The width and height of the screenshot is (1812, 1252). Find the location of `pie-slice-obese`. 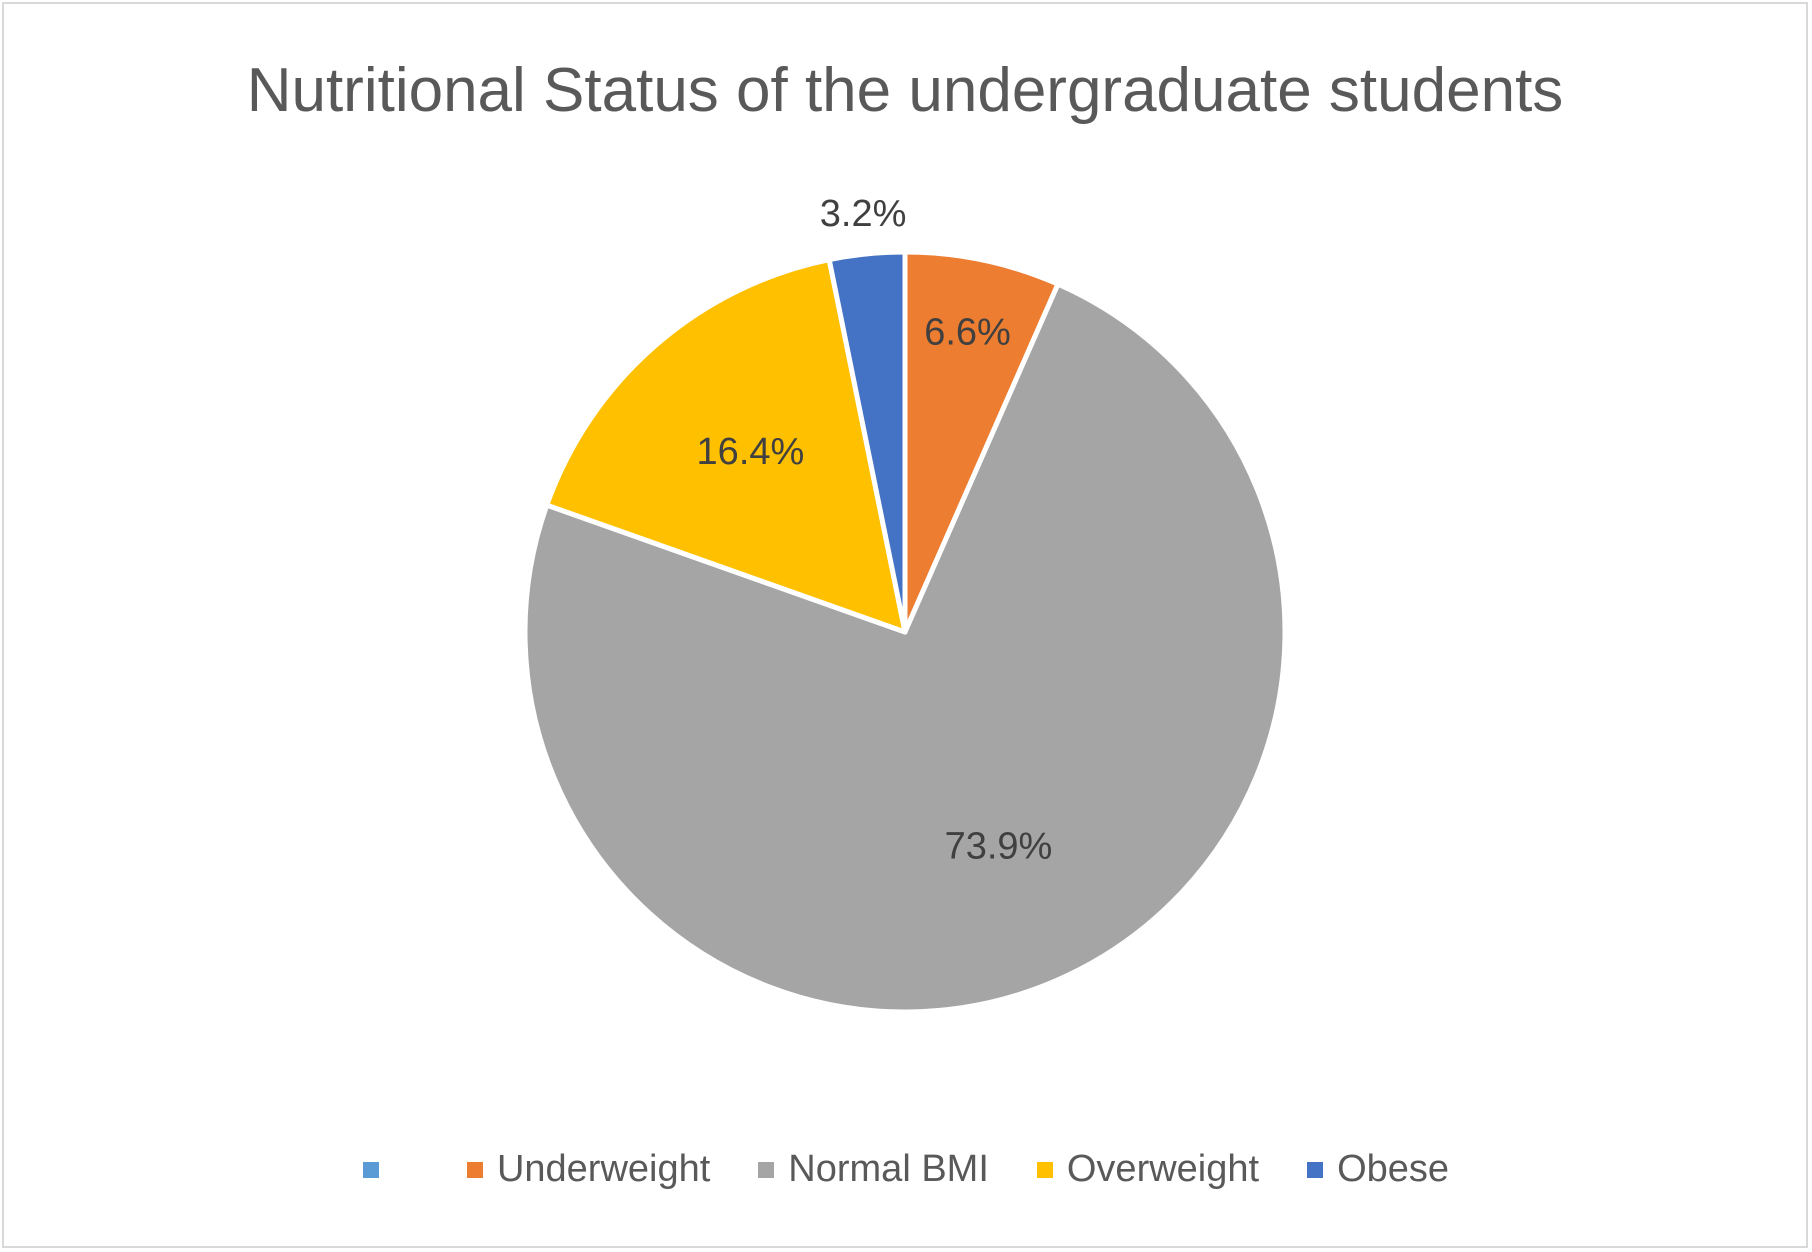

pie-slice-obese is located at coordinates (867, 442).